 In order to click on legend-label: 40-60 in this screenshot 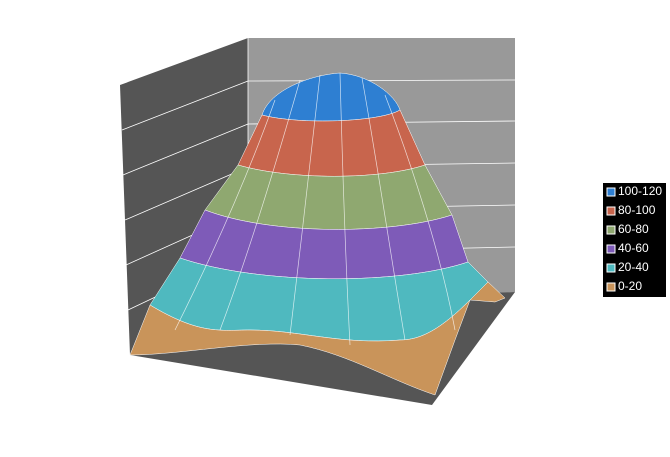, I will do `click(633, 248)`.